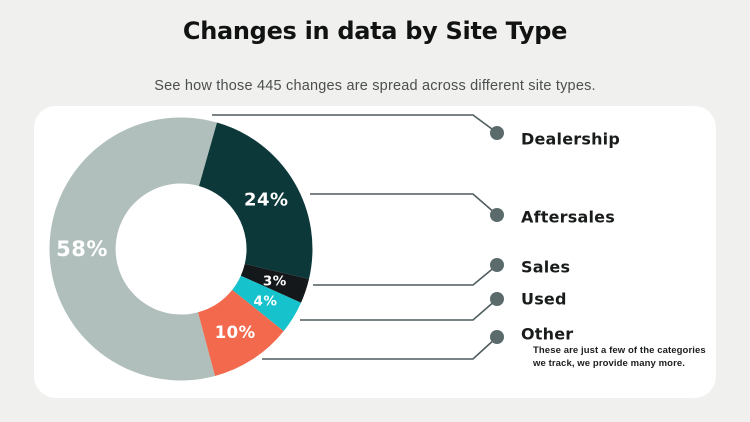 This screenshot has width=750, height=422. Describe the element at coordinates (375, 31) in the screenshot. I see `page-title: Changes in data by Site Type` at that location.